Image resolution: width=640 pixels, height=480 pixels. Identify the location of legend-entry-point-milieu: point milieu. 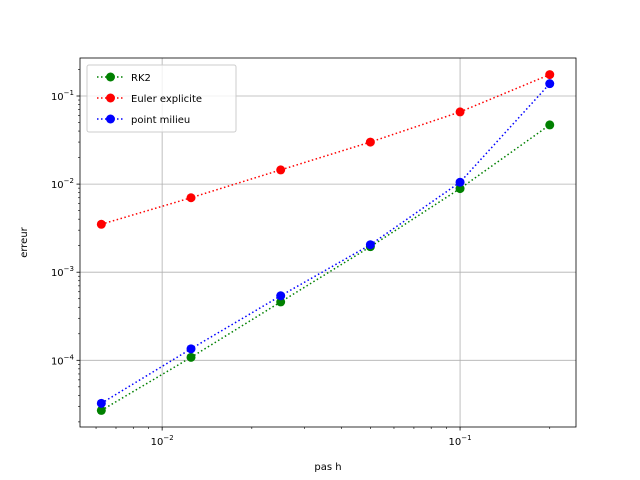
(143, 120).